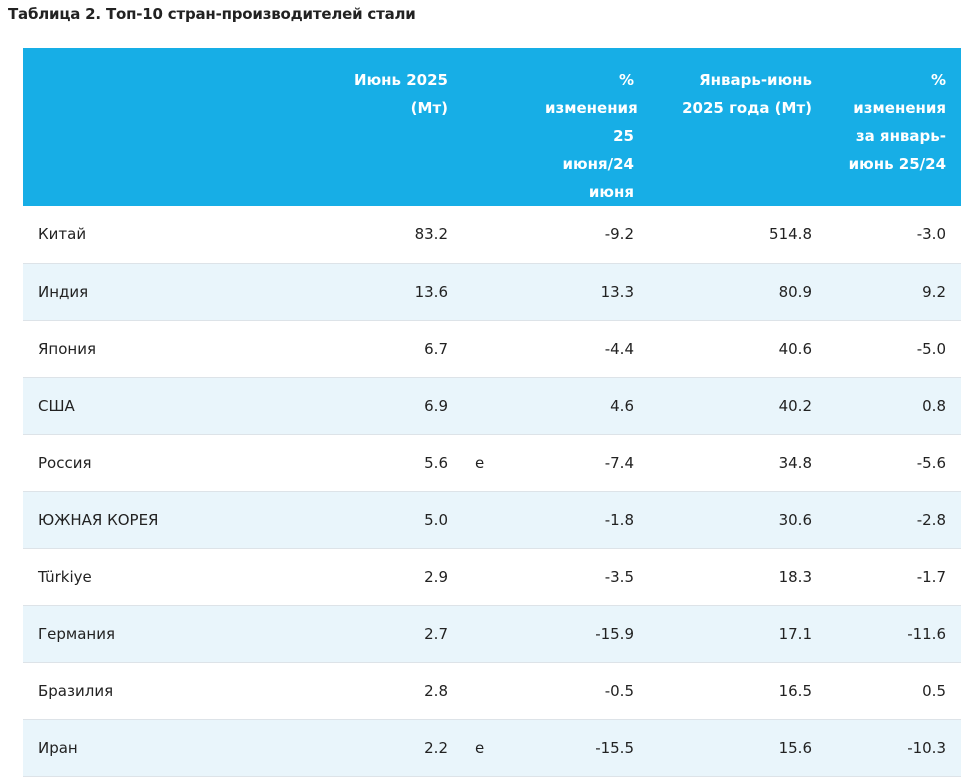 Image resolution: width=973 pixels, height=777 pixels. What do you see at coordinates (738, 349) in the screenshot?
I see `value-cell: 40.6` at bounding box center [738, 349].